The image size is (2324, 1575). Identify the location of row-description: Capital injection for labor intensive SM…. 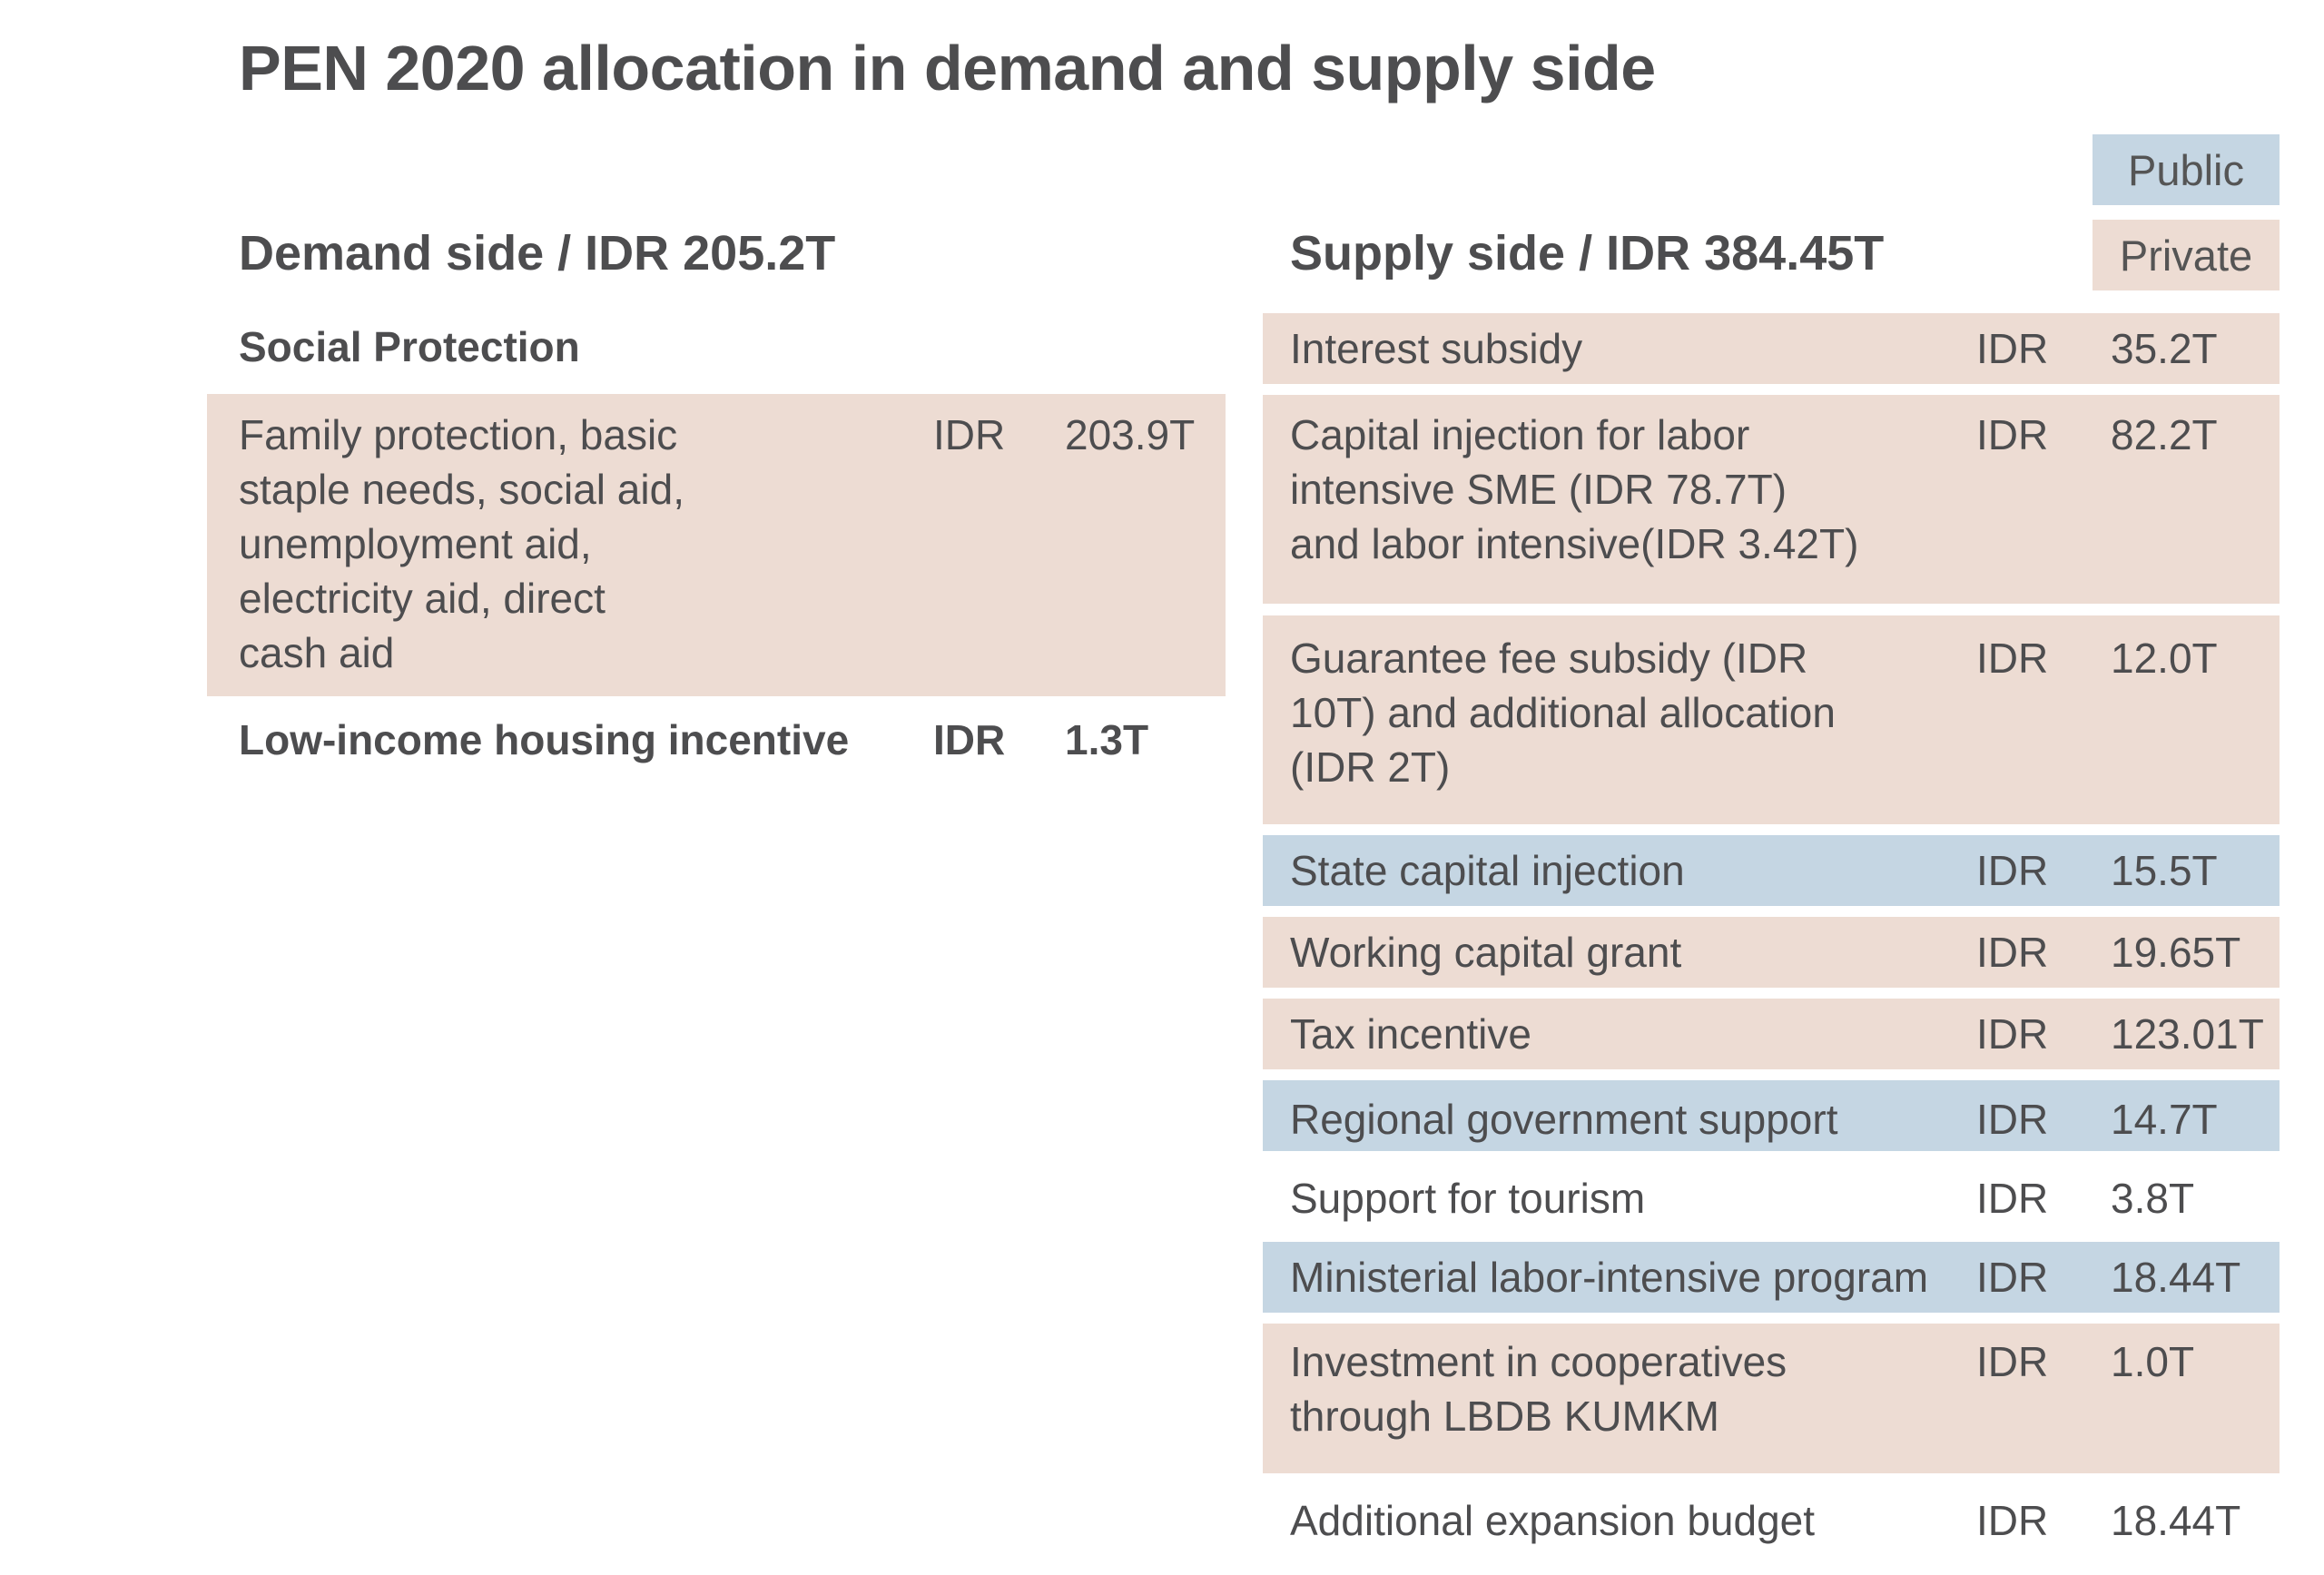
(1574, 489).